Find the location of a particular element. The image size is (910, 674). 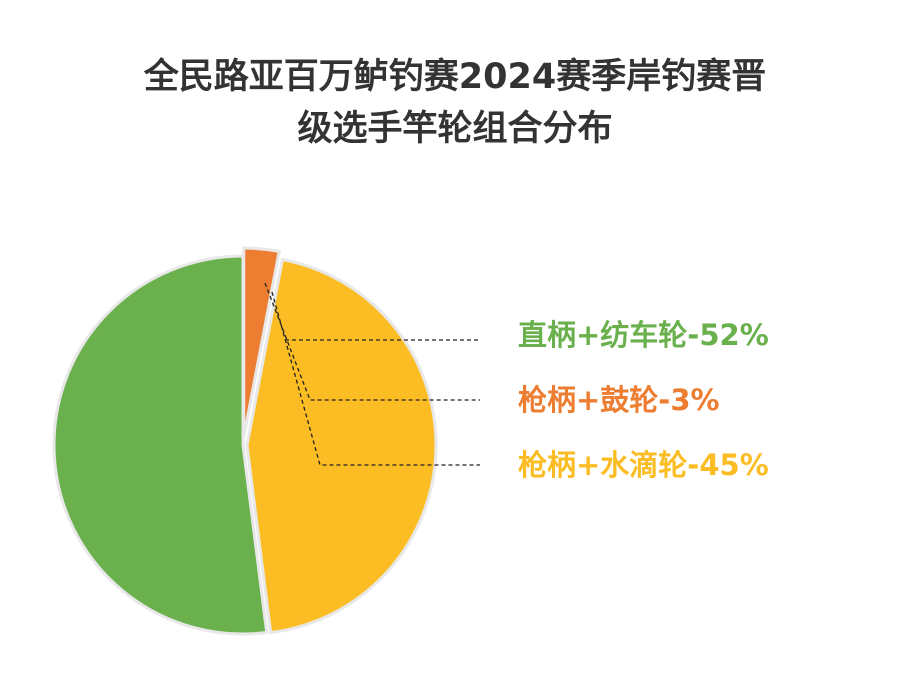

data-label: 枪柄+水滴轮-45% is located at coordinates (643, 465).